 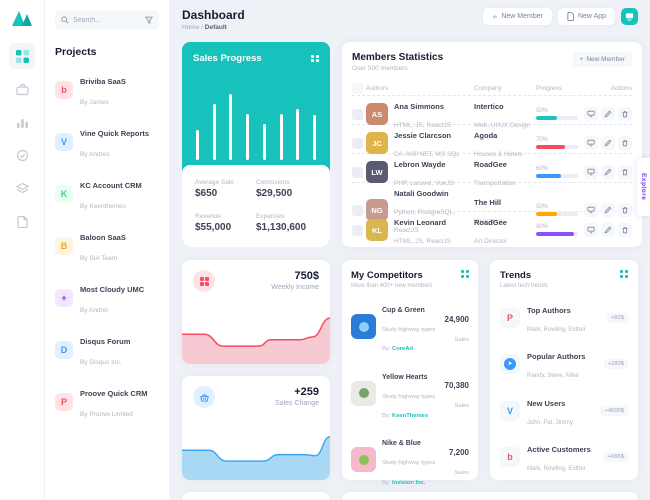 I want to click on project-name: Most Cloudy UMC, so click(x=112, y=289).